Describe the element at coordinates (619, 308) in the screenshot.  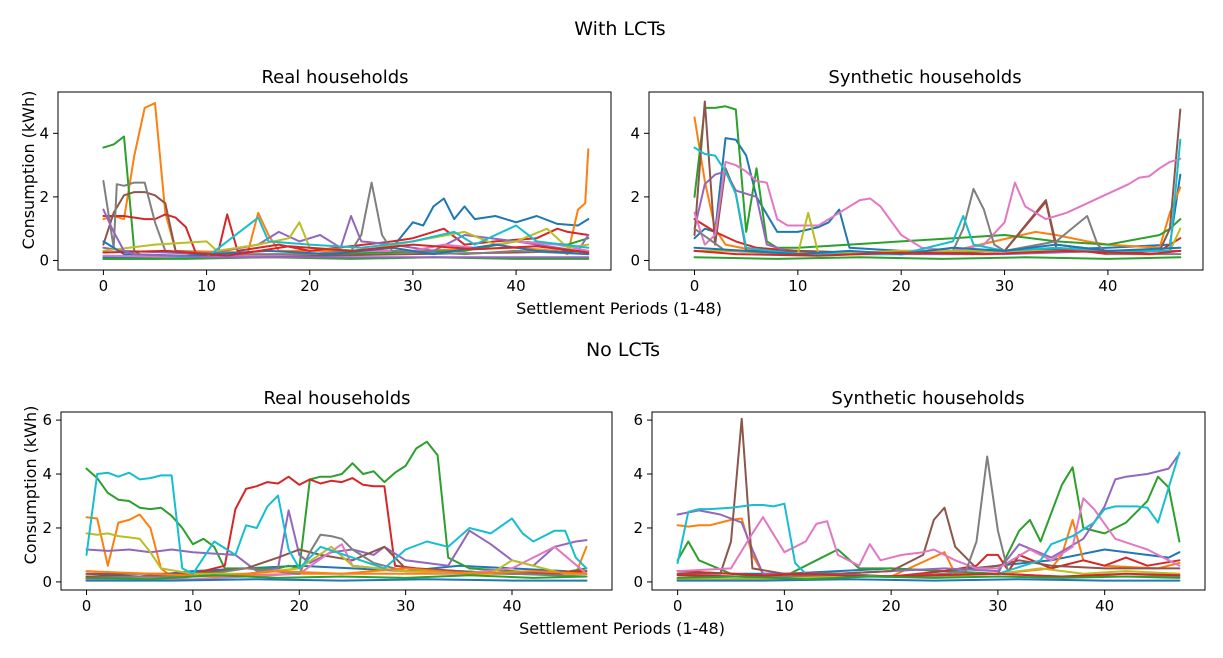
I see `x-axis-label-with-lcts: Settlement Periods (1-48)` at that location.